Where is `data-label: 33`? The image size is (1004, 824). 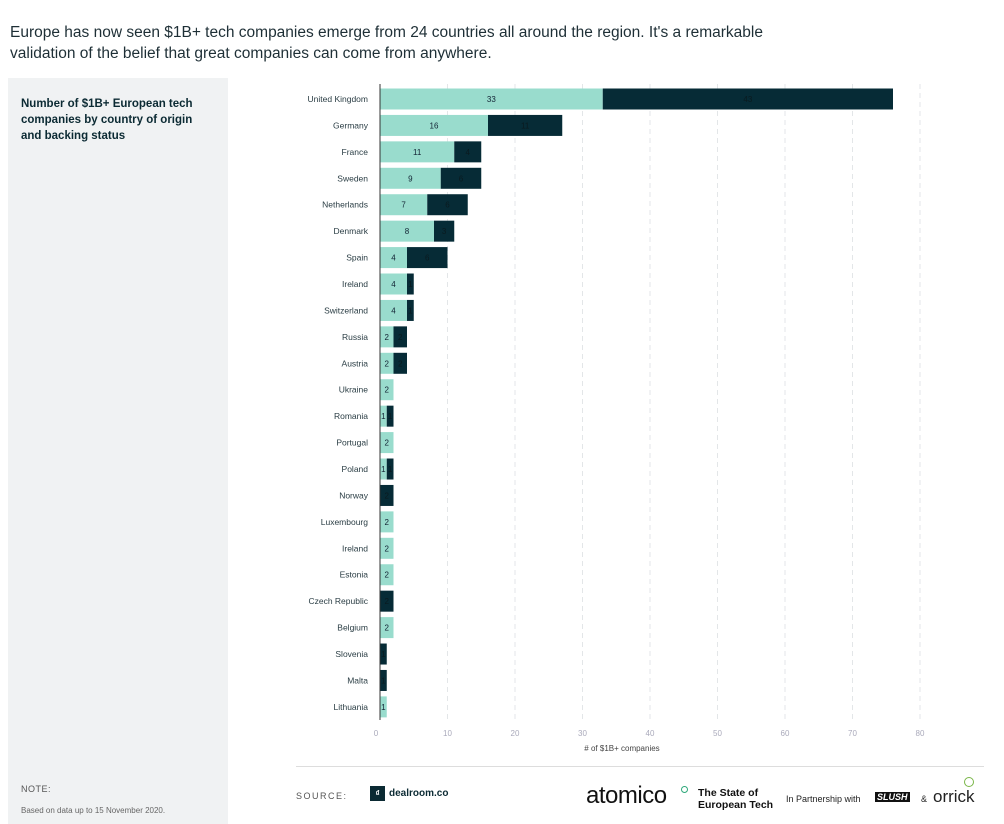
data-label: 33 is located at coordinates (491, 99).